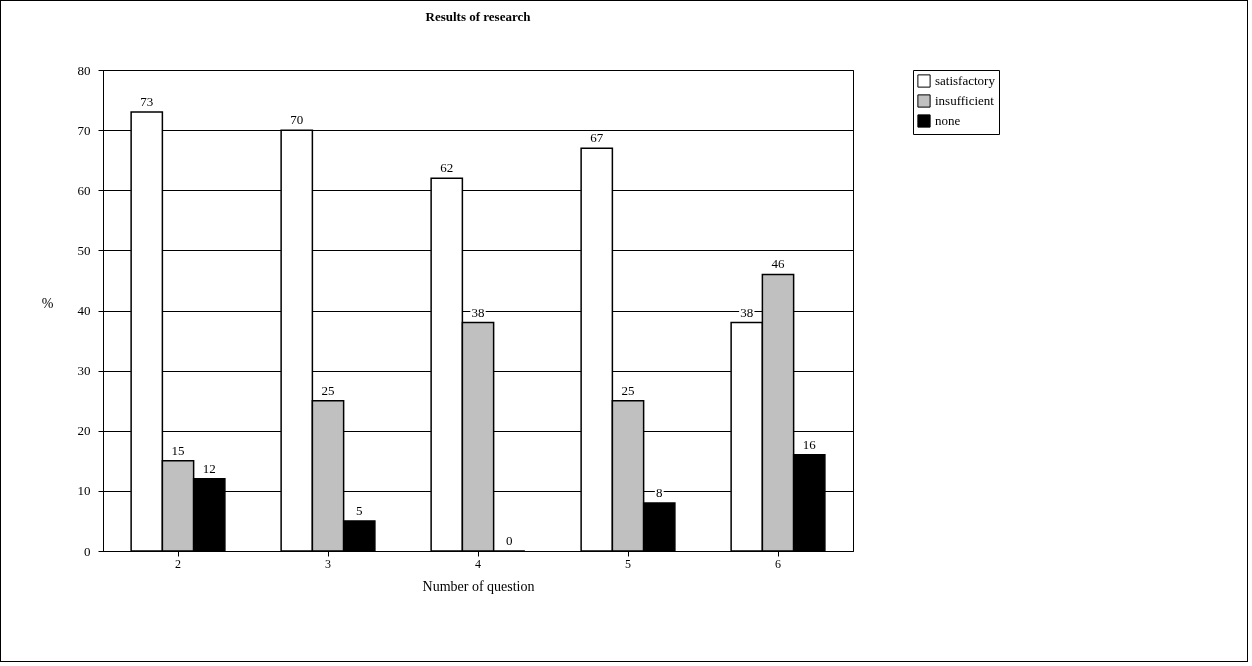 The height and width of the screenshot is (666, 1252). Describe the element at coordinates (328, 563) in the screenshot. I see `x-tick-label: 3` at that location.